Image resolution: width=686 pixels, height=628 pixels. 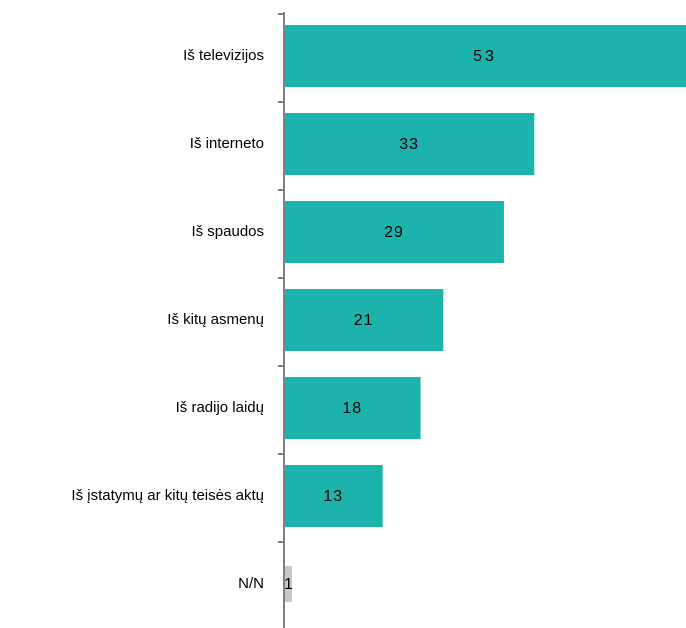 I want to click on data-label: 33, so click(x=409, y=144).